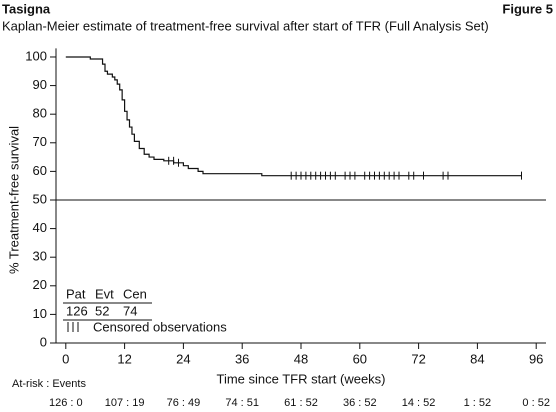 The image size is (556, 412). I want to click on at-risk-label: 74 : 51, so click(242, 403).